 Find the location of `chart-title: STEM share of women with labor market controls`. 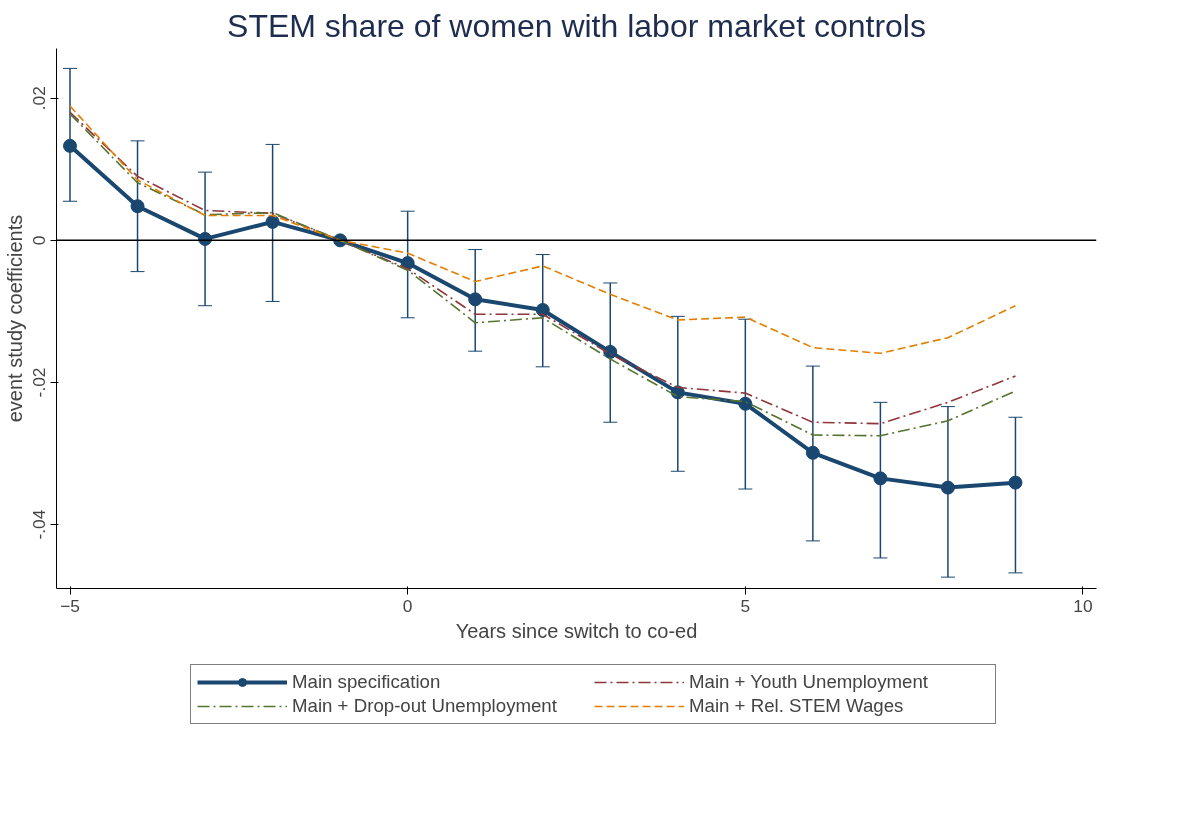

chart-title: STEM share of women with labor market controls is located at coordinates (576, 25).